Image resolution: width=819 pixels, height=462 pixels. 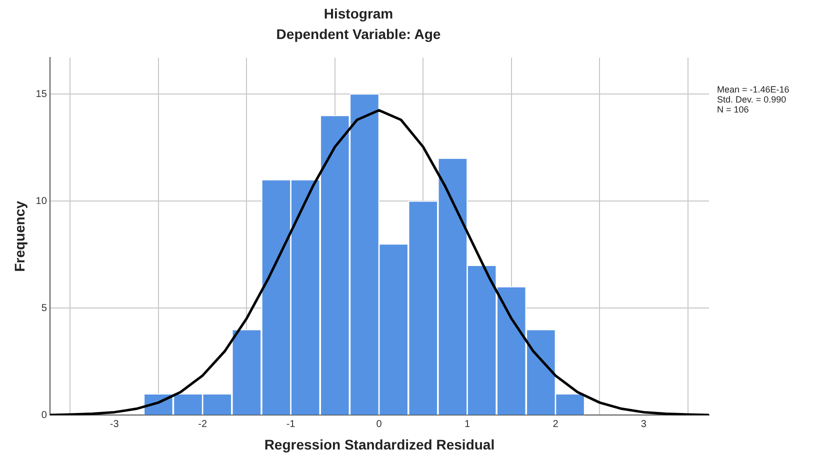 I want to click on x-tick-label: -2, so click(x=203, y=424).